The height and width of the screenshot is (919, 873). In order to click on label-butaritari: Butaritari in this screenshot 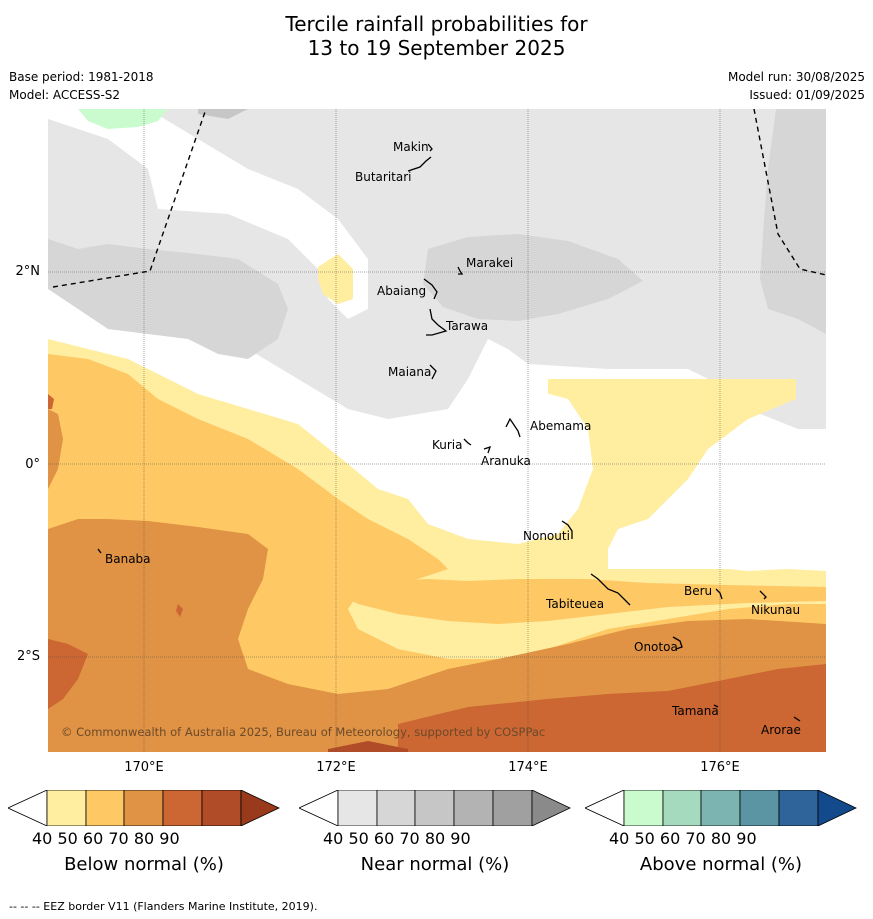, I will do `click(383, 177)`.